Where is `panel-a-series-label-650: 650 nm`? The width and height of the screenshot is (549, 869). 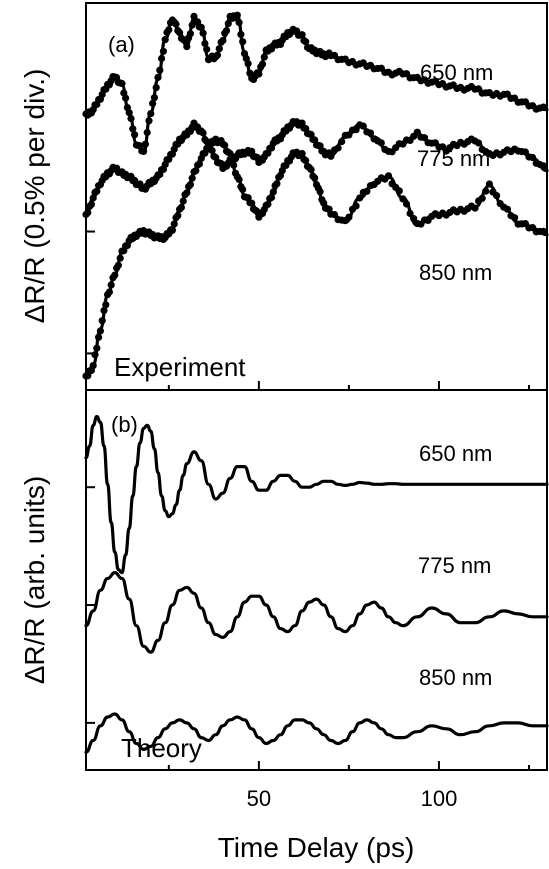
panel-a-series-label-650: 650 nm is located at coordinates (456, 72).